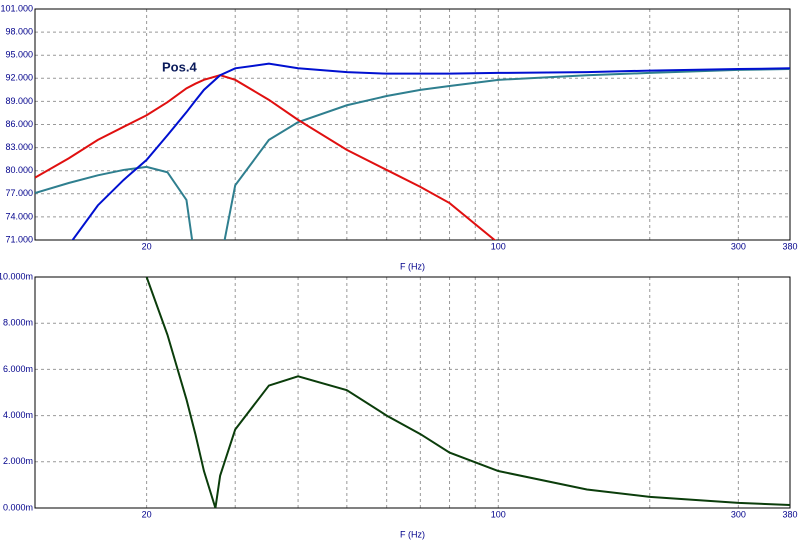  Describe the element at coordinates (19, 147) in the screenshot. I see `y-tick-label: 83.000` at that location.